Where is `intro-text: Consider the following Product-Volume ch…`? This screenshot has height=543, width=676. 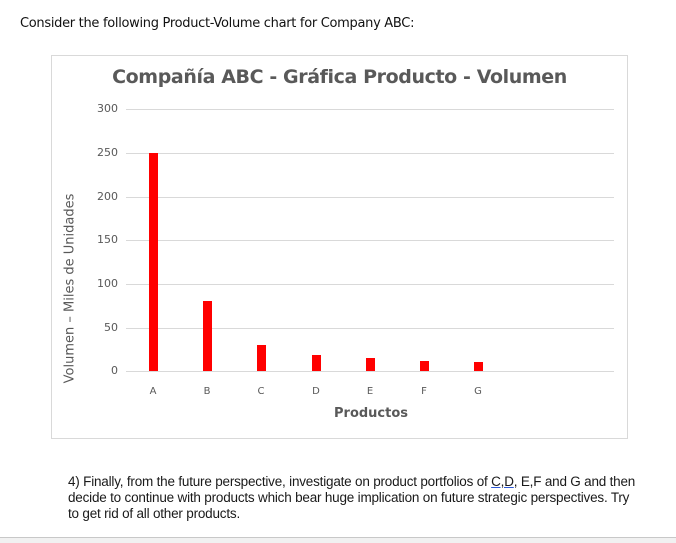 intro-text: Consider the following Product-Volume ch… is located at coordinates (217, 23).